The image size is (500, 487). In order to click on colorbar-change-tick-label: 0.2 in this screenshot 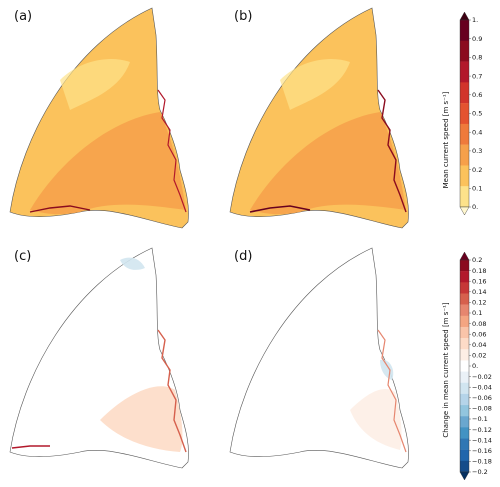, I will do `click(477, 260)`.